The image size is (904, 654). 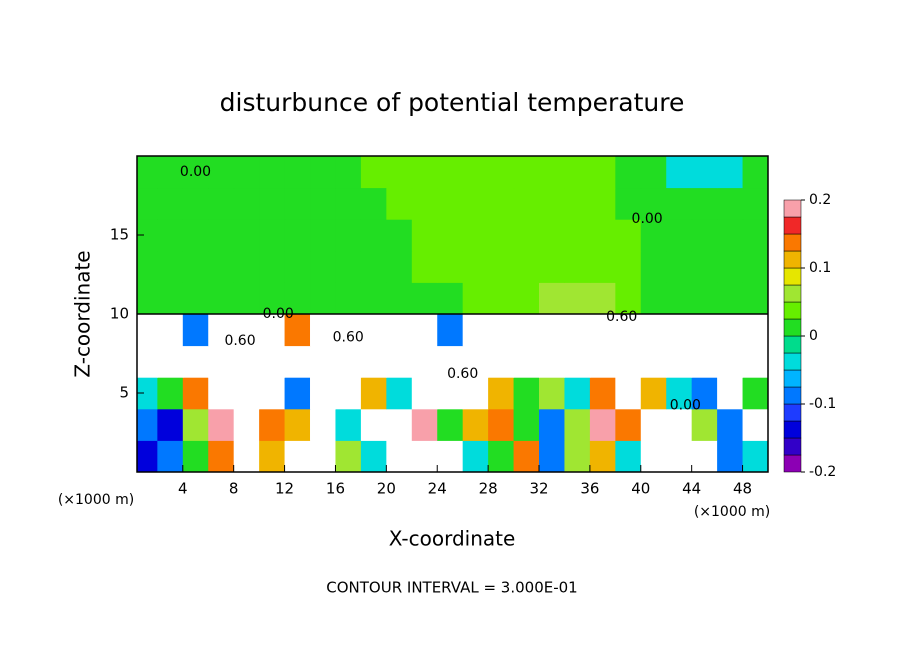 I want to click on x-tick-label: 28, so click(x=488, y=489).